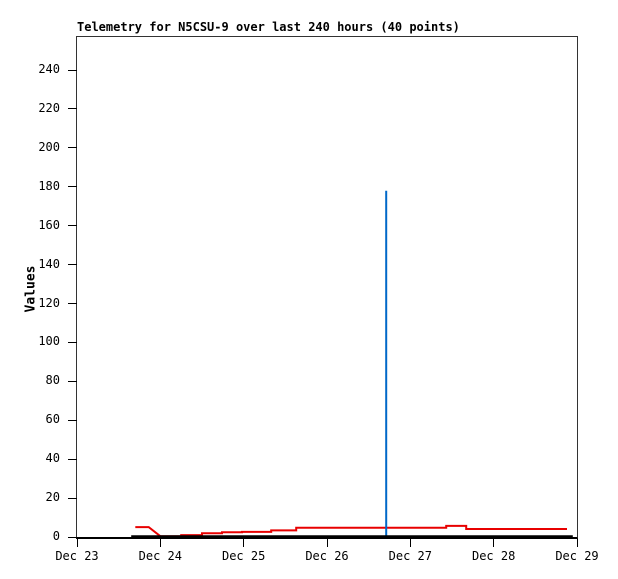 The image size is (618, 579). What do you see at coordinates (49, 146) in the screenshot?
I see `y-tick-label: 200` at bounding box center [49, 146].